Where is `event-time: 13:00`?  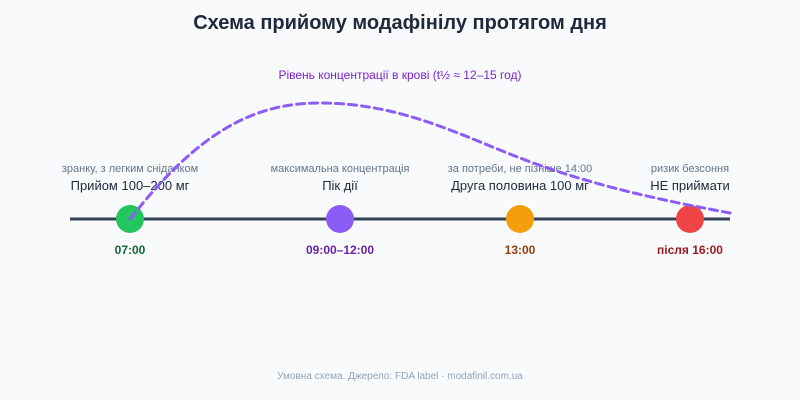 event-time: 13:00 is located at coordinates (520, 250).